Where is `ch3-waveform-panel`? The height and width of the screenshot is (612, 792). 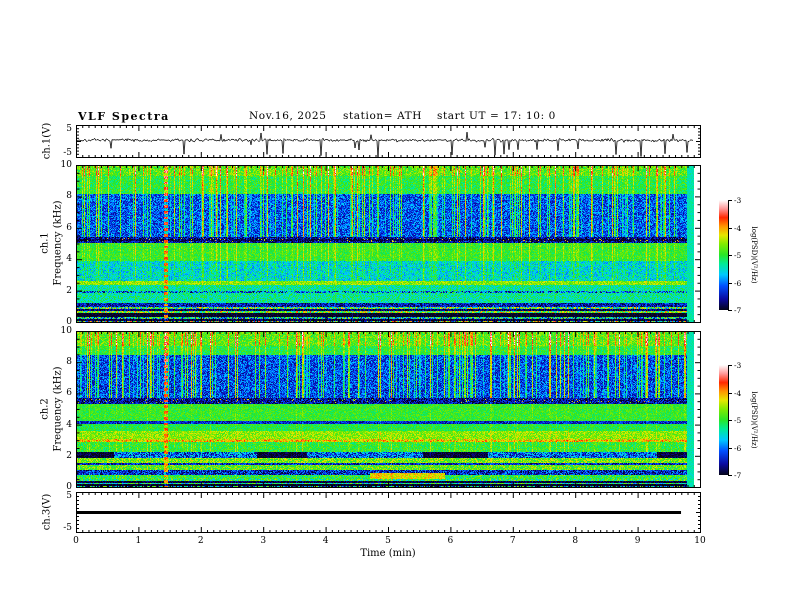
ch3-waveform-panel is located at coordinates (388, 512).